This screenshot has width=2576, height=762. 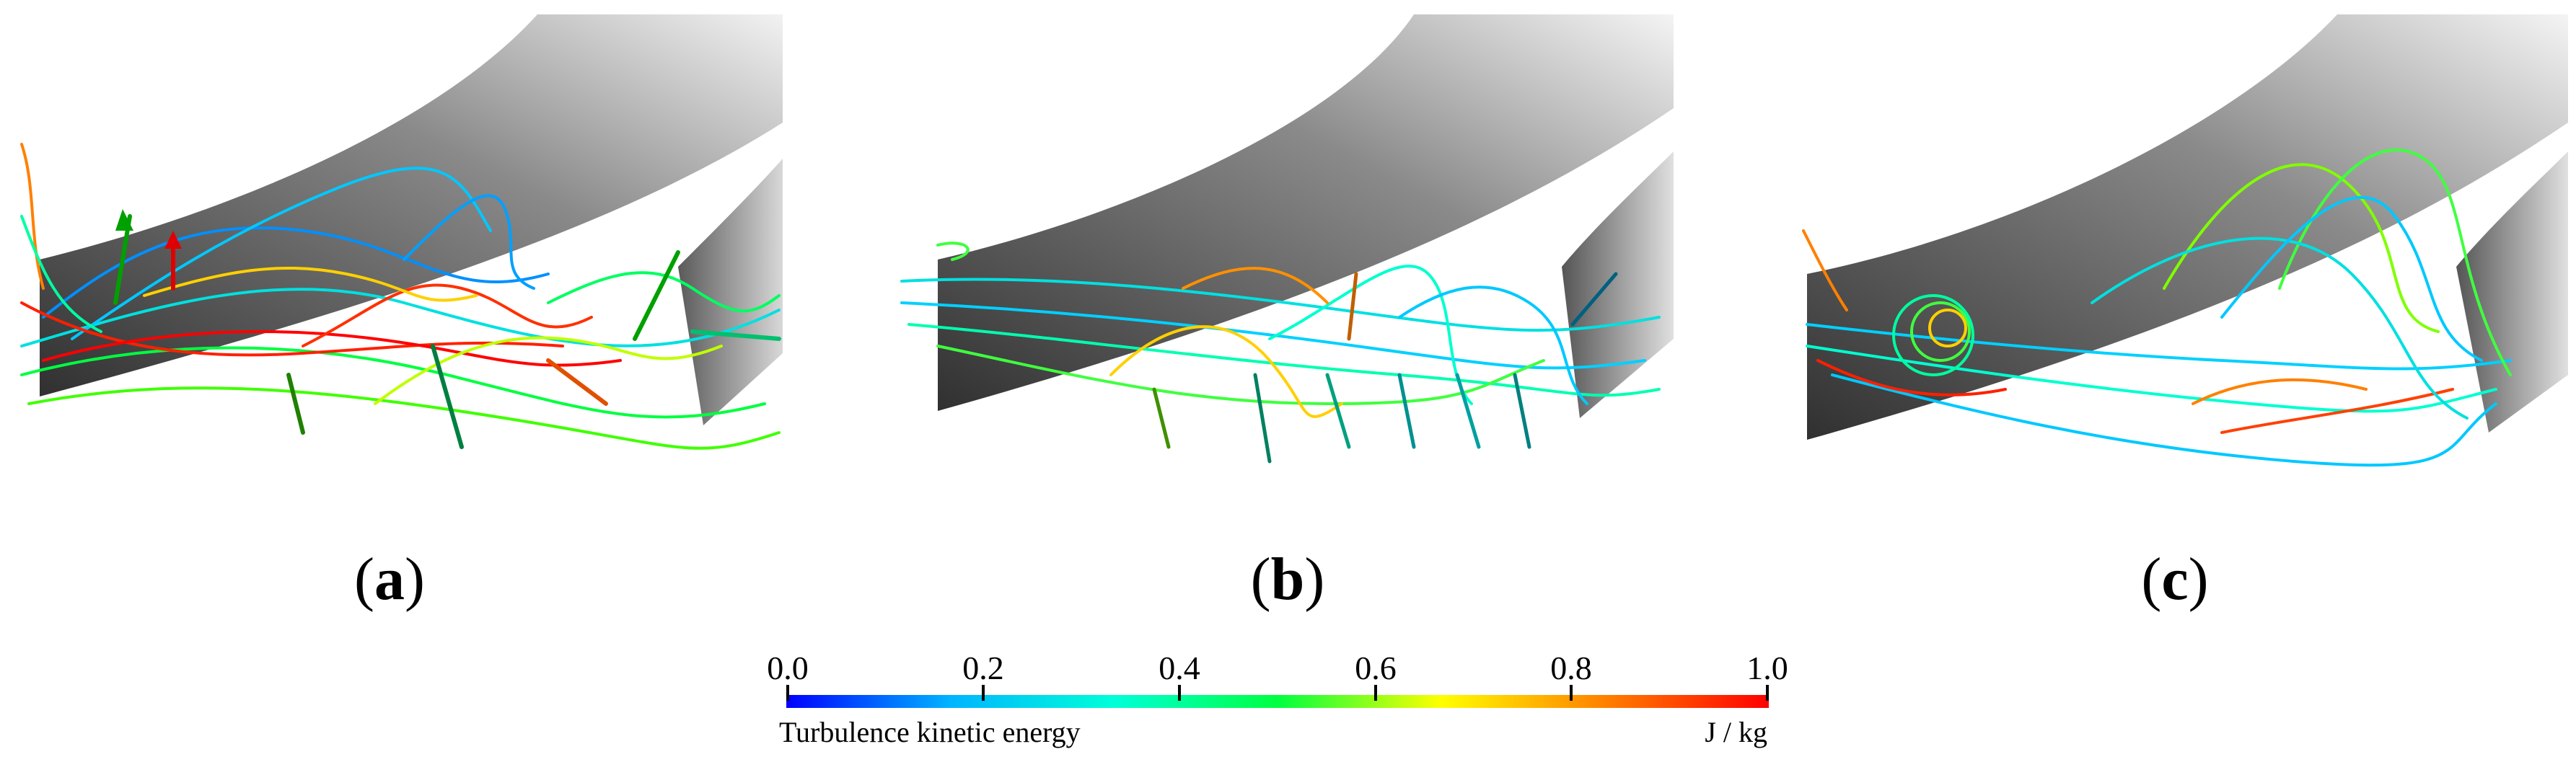 What do you see at coordinates (2175, 579) in the screenshot?
I see `panel-label-c: (c)` at bounding box center [2175, 579].